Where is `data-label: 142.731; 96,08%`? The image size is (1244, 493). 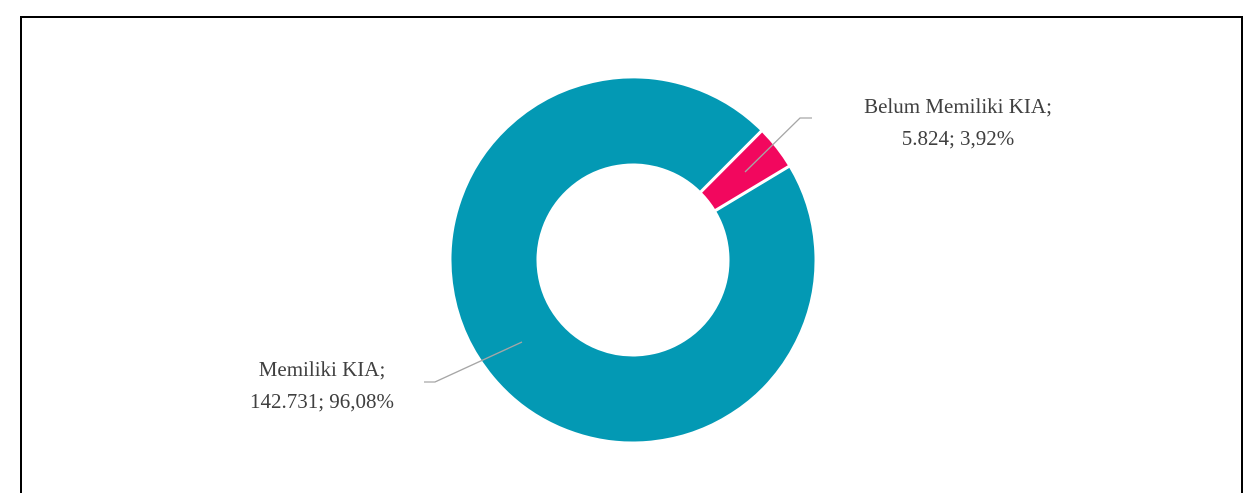
data-label: 142.731; 96,08% is located at coordinates (322, 401).